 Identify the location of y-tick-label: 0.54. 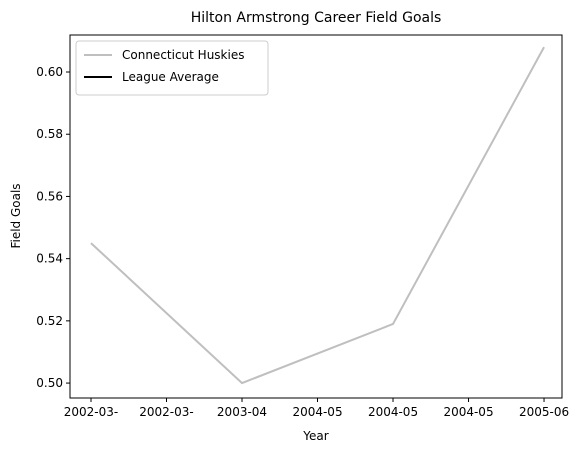
(49, 259).